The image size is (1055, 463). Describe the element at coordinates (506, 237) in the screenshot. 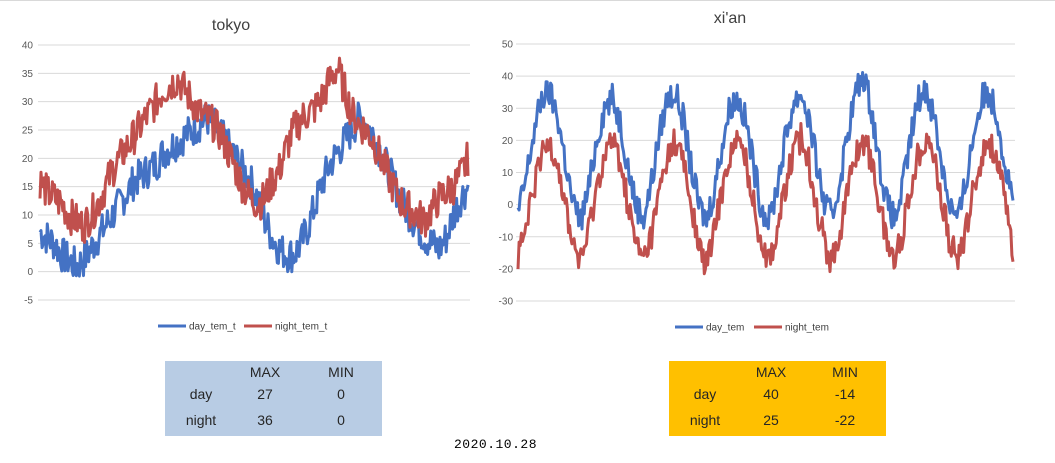

I see `y-tick-label: -10` at that location.